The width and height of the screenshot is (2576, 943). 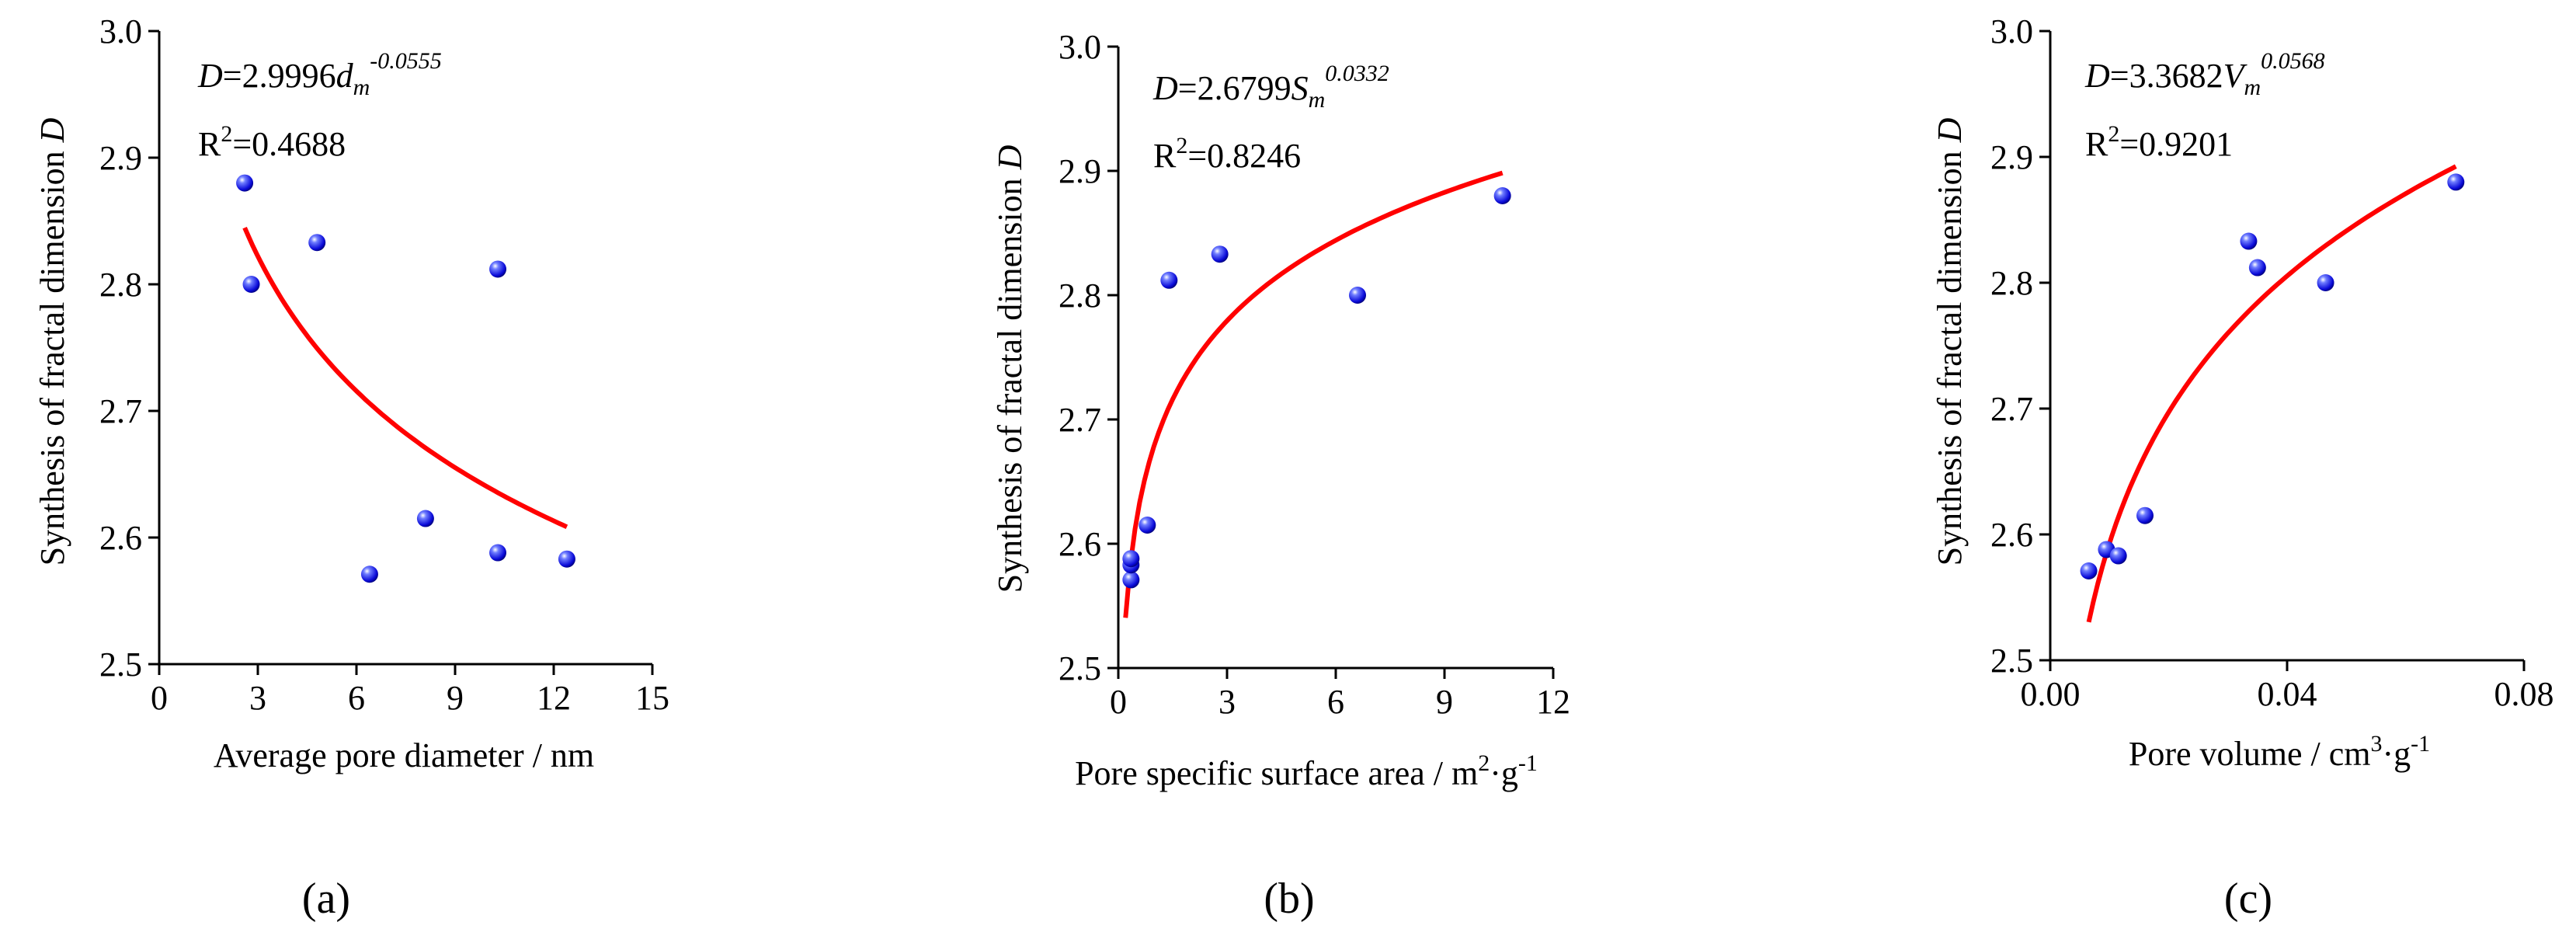 I want to click on panel-b-plot: 2.5 2.6 2.7 2.8 2.9 3.0 0 3 6 9 12, so click(x=1314, y=374).